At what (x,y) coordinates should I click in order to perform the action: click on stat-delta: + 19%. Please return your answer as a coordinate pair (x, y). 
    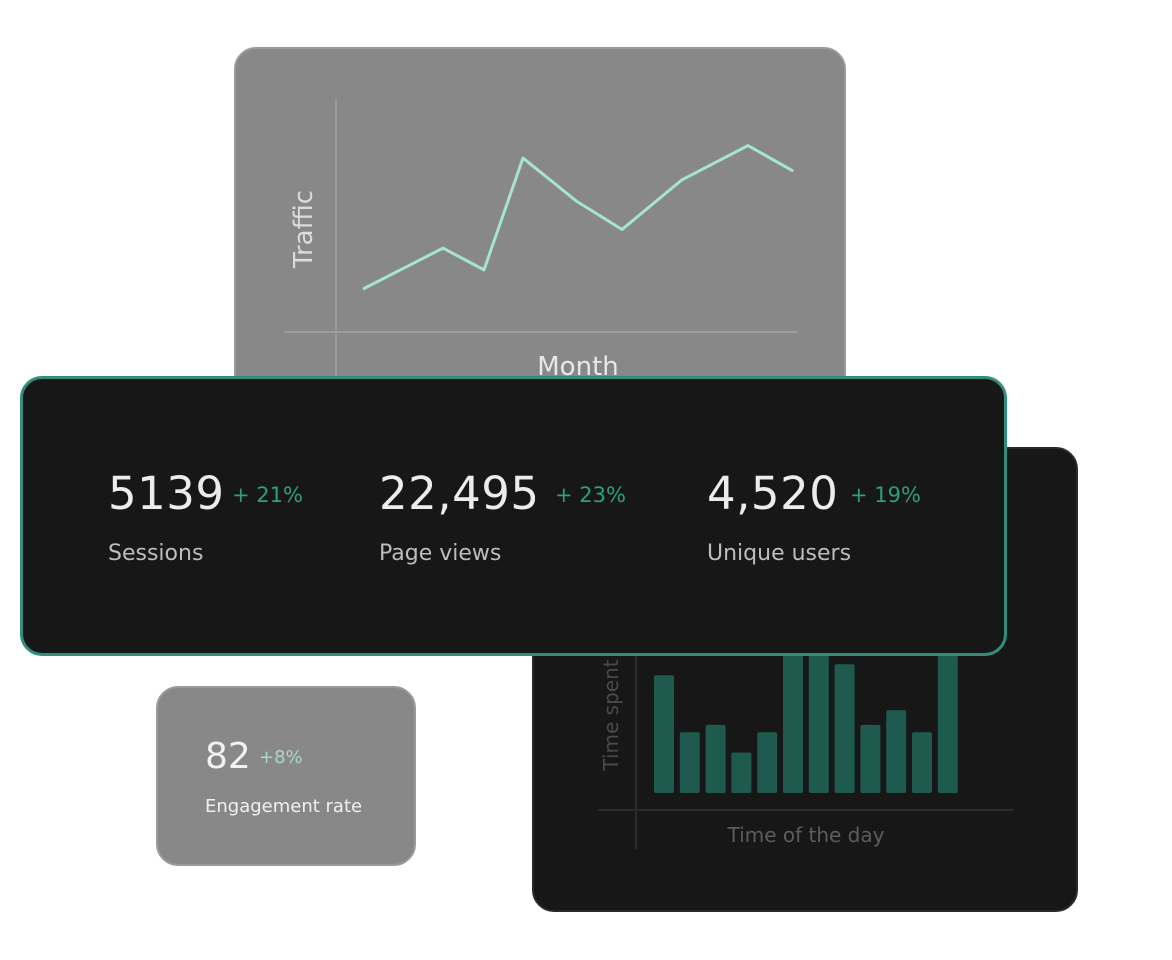
    Looking at the image, I should click on (885, 495).